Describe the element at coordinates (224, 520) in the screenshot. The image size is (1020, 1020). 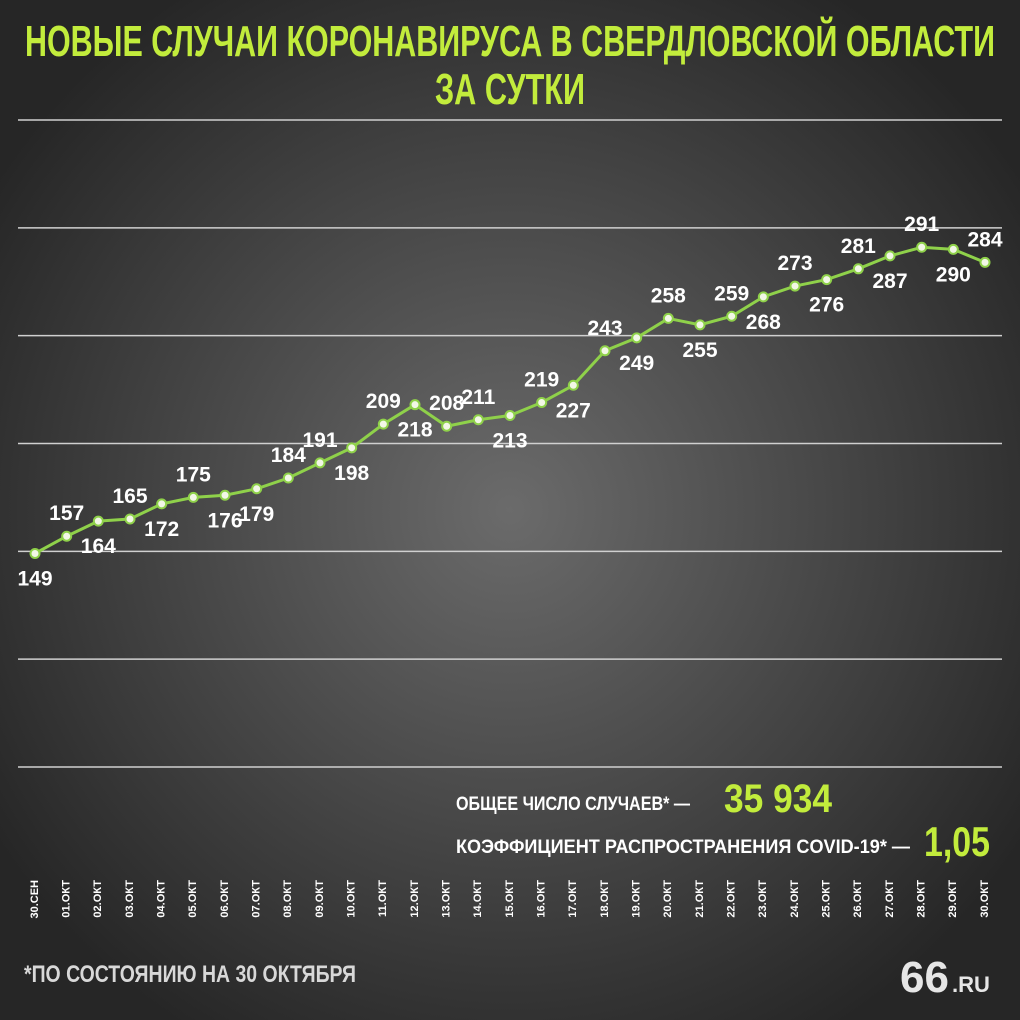
I see `data-label: 176` at that location.